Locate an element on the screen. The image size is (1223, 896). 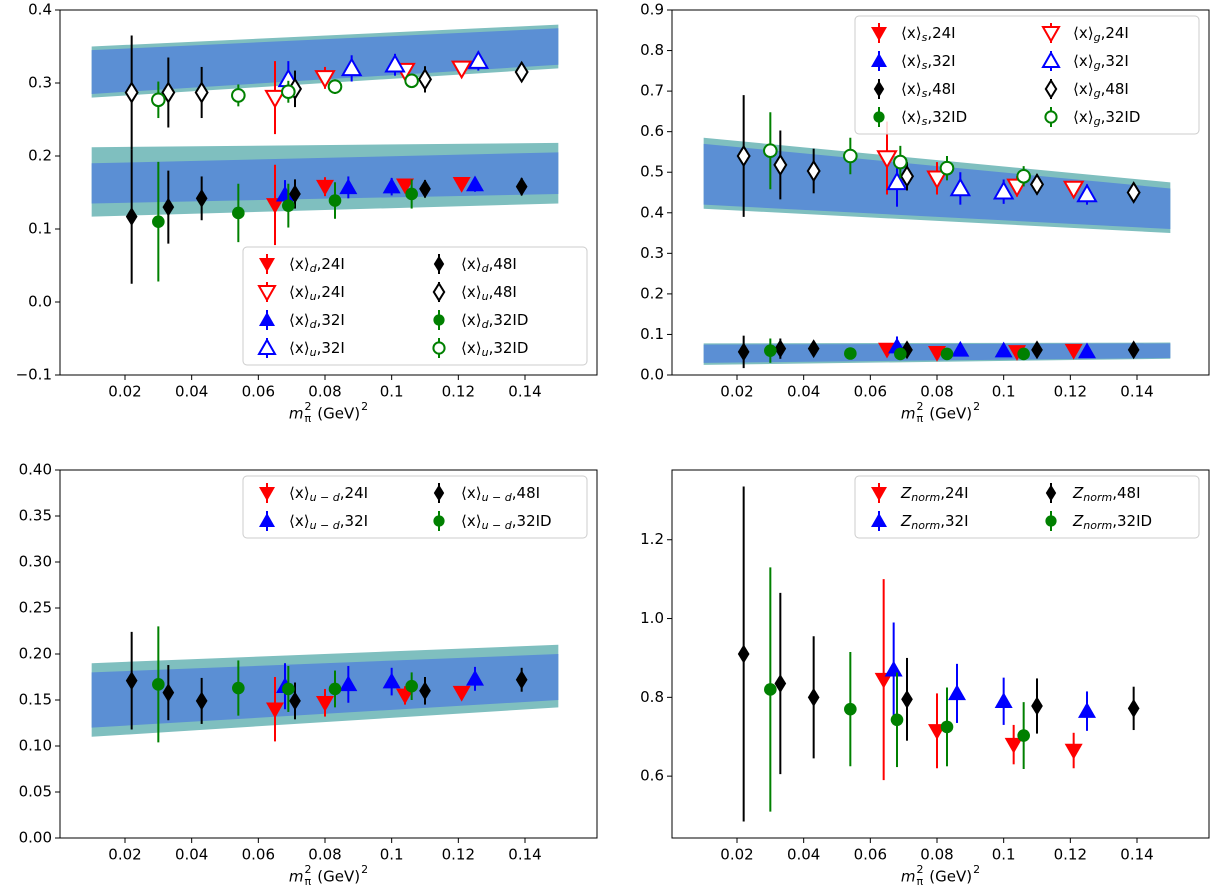
legend-label: ⟨x⟩u − d,32I is located at coordinates (328, 522).